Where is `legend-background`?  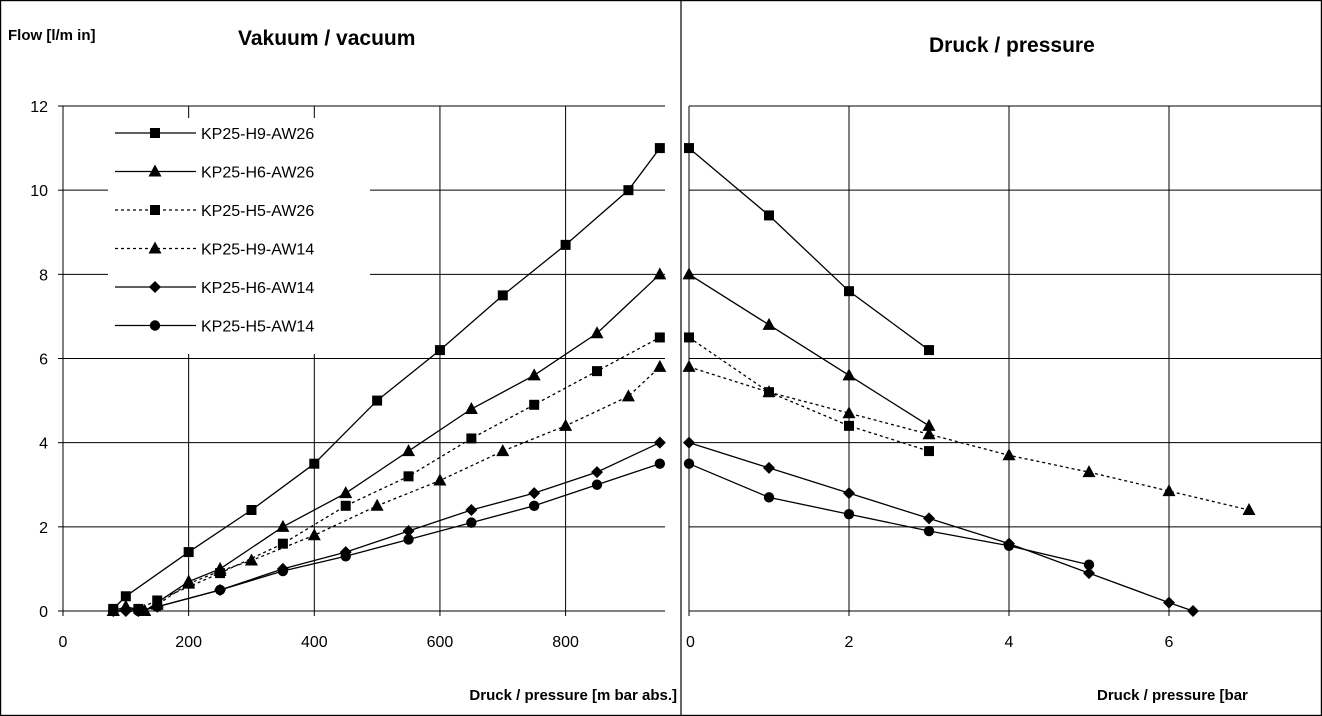
legend-background is located at coordinates (239, 236).